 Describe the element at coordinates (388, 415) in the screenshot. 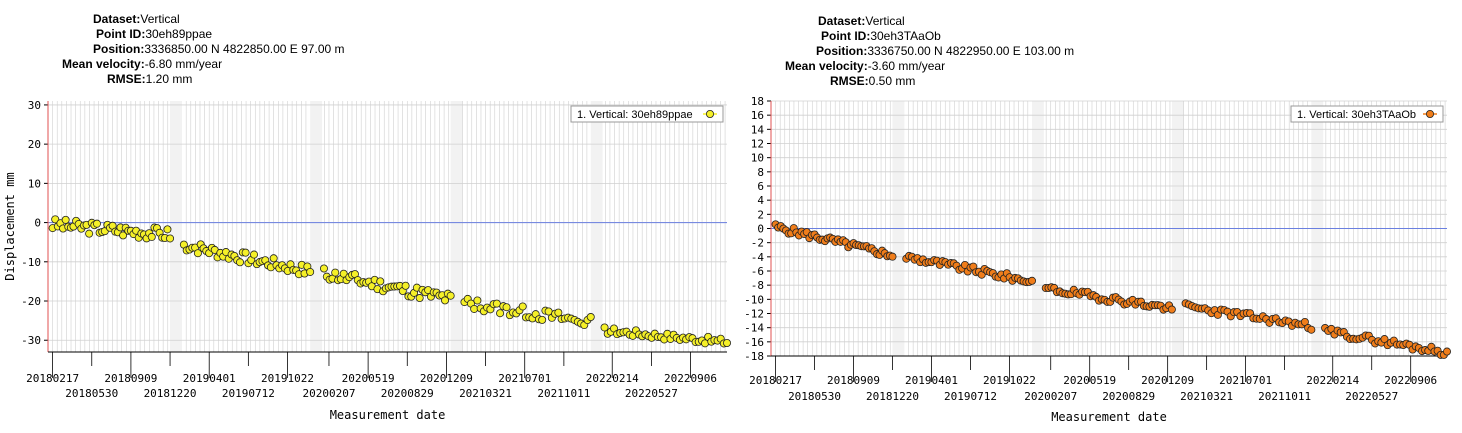

I see `x-axis-title: Measurement date` at that location.